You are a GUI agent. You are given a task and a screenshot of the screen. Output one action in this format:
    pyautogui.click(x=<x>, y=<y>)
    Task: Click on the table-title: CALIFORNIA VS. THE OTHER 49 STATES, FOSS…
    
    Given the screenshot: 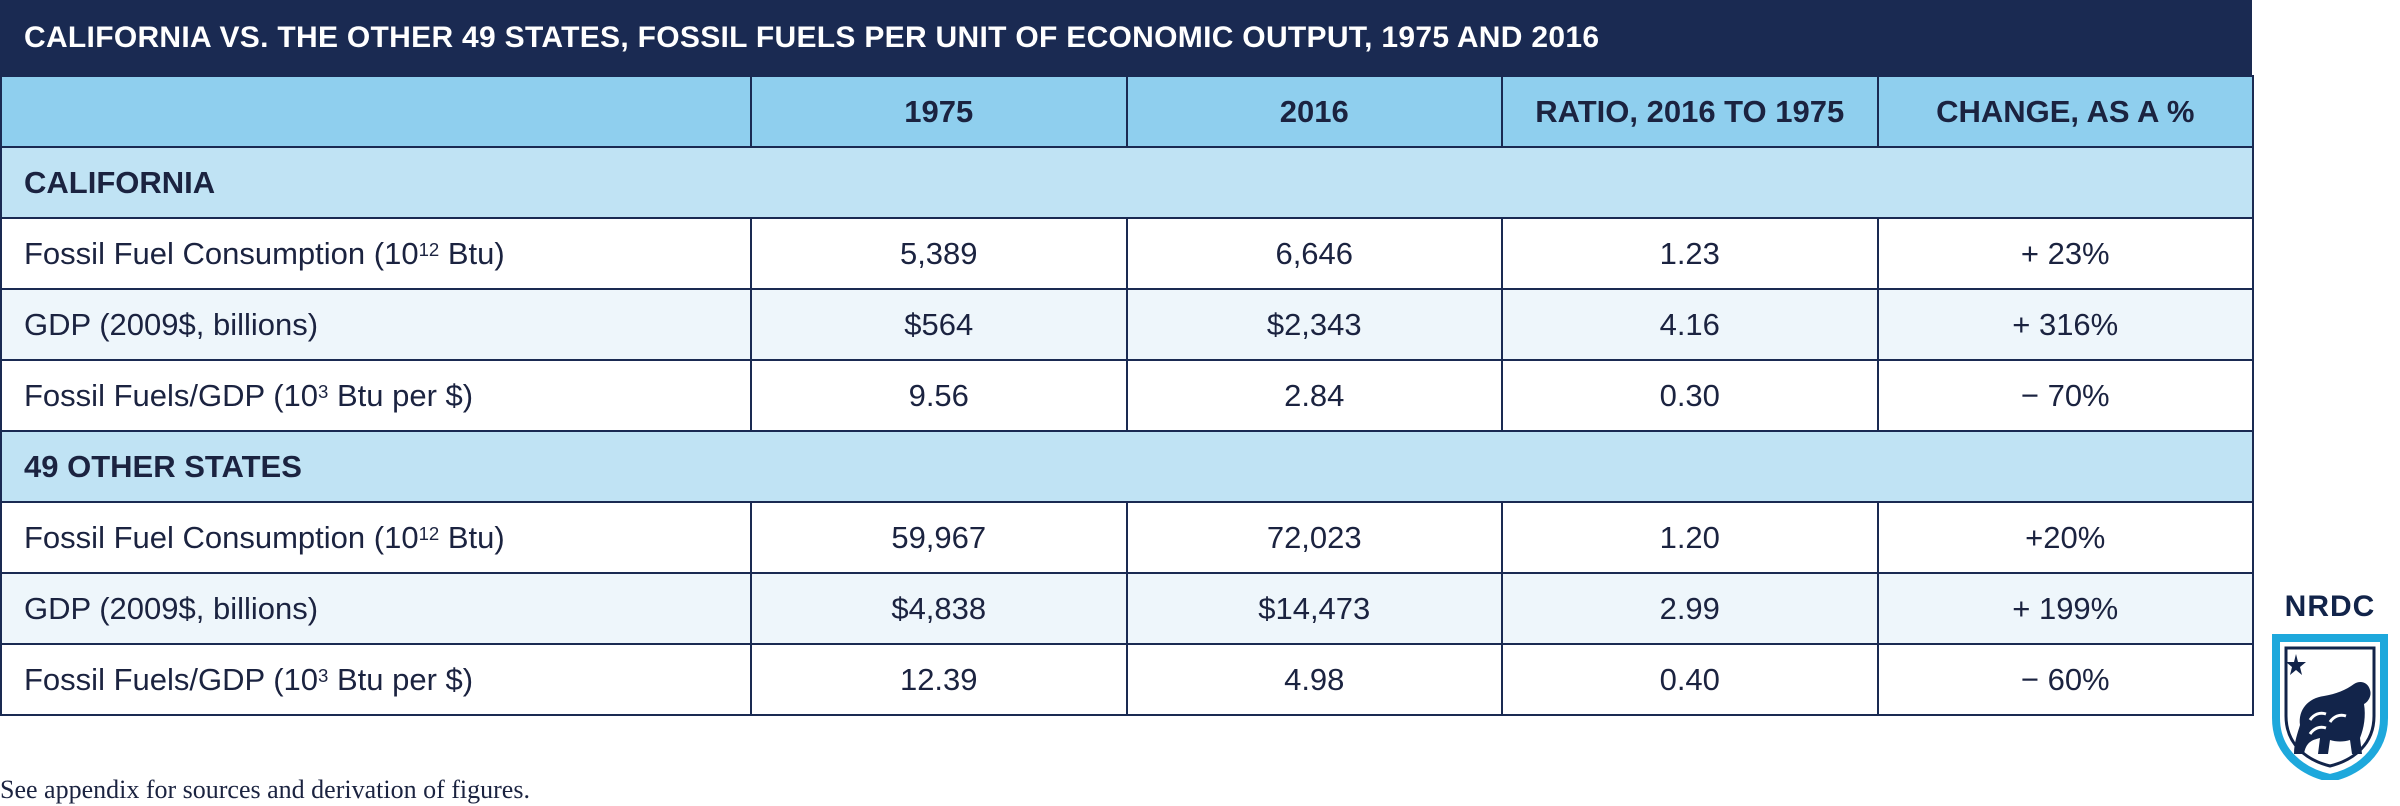 What is the action you would take?
    pyautogui.click(x=1126, y=37)
    